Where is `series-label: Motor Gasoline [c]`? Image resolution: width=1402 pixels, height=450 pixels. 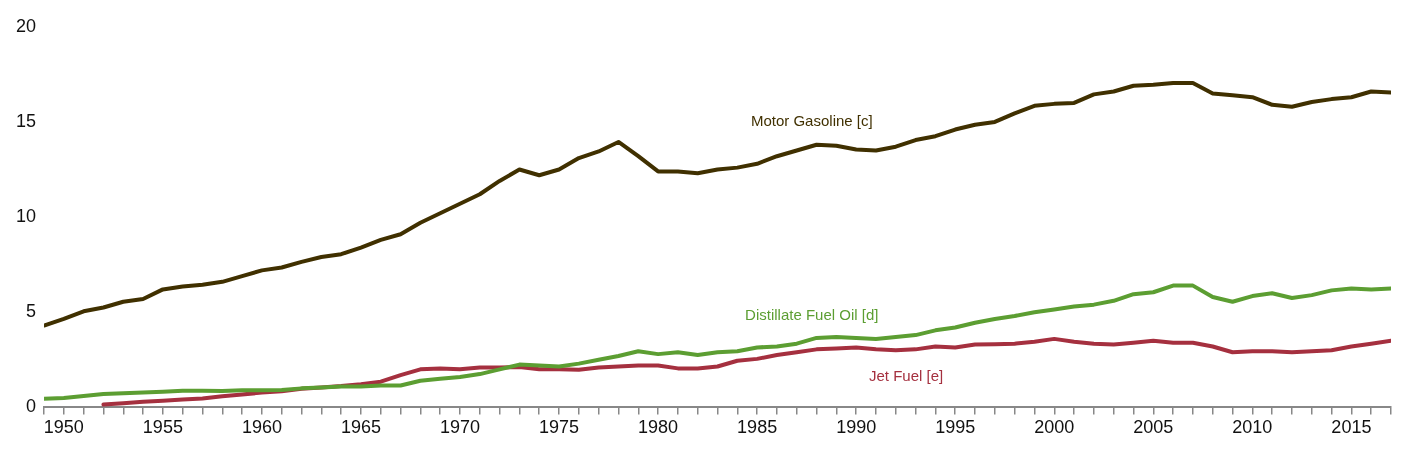
series-label: Motor Gasoline [c] is located at coordinates (811, 121).